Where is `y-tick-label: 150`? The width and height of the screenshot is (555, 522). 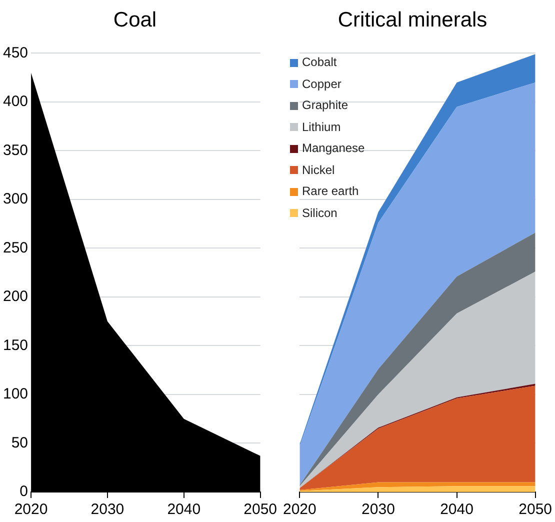
y-tick-label: 150 is located at coordinates (15, 345).